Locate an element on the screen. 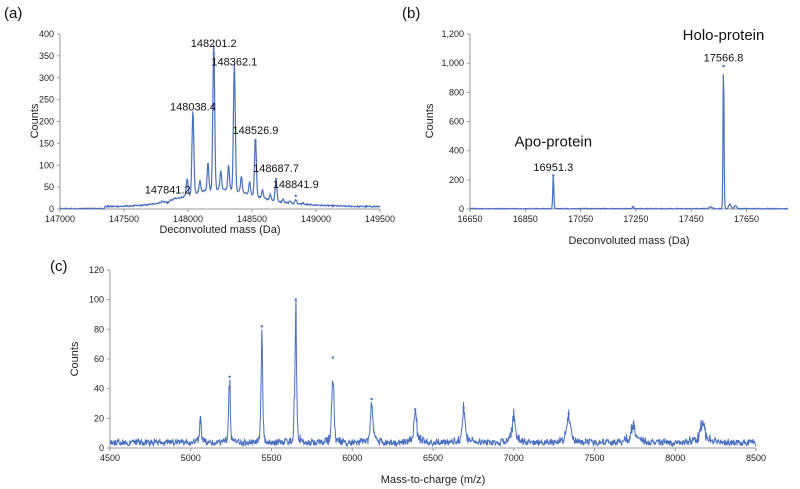  chart-a-spectrum-line is located at coordinates (220, 127).